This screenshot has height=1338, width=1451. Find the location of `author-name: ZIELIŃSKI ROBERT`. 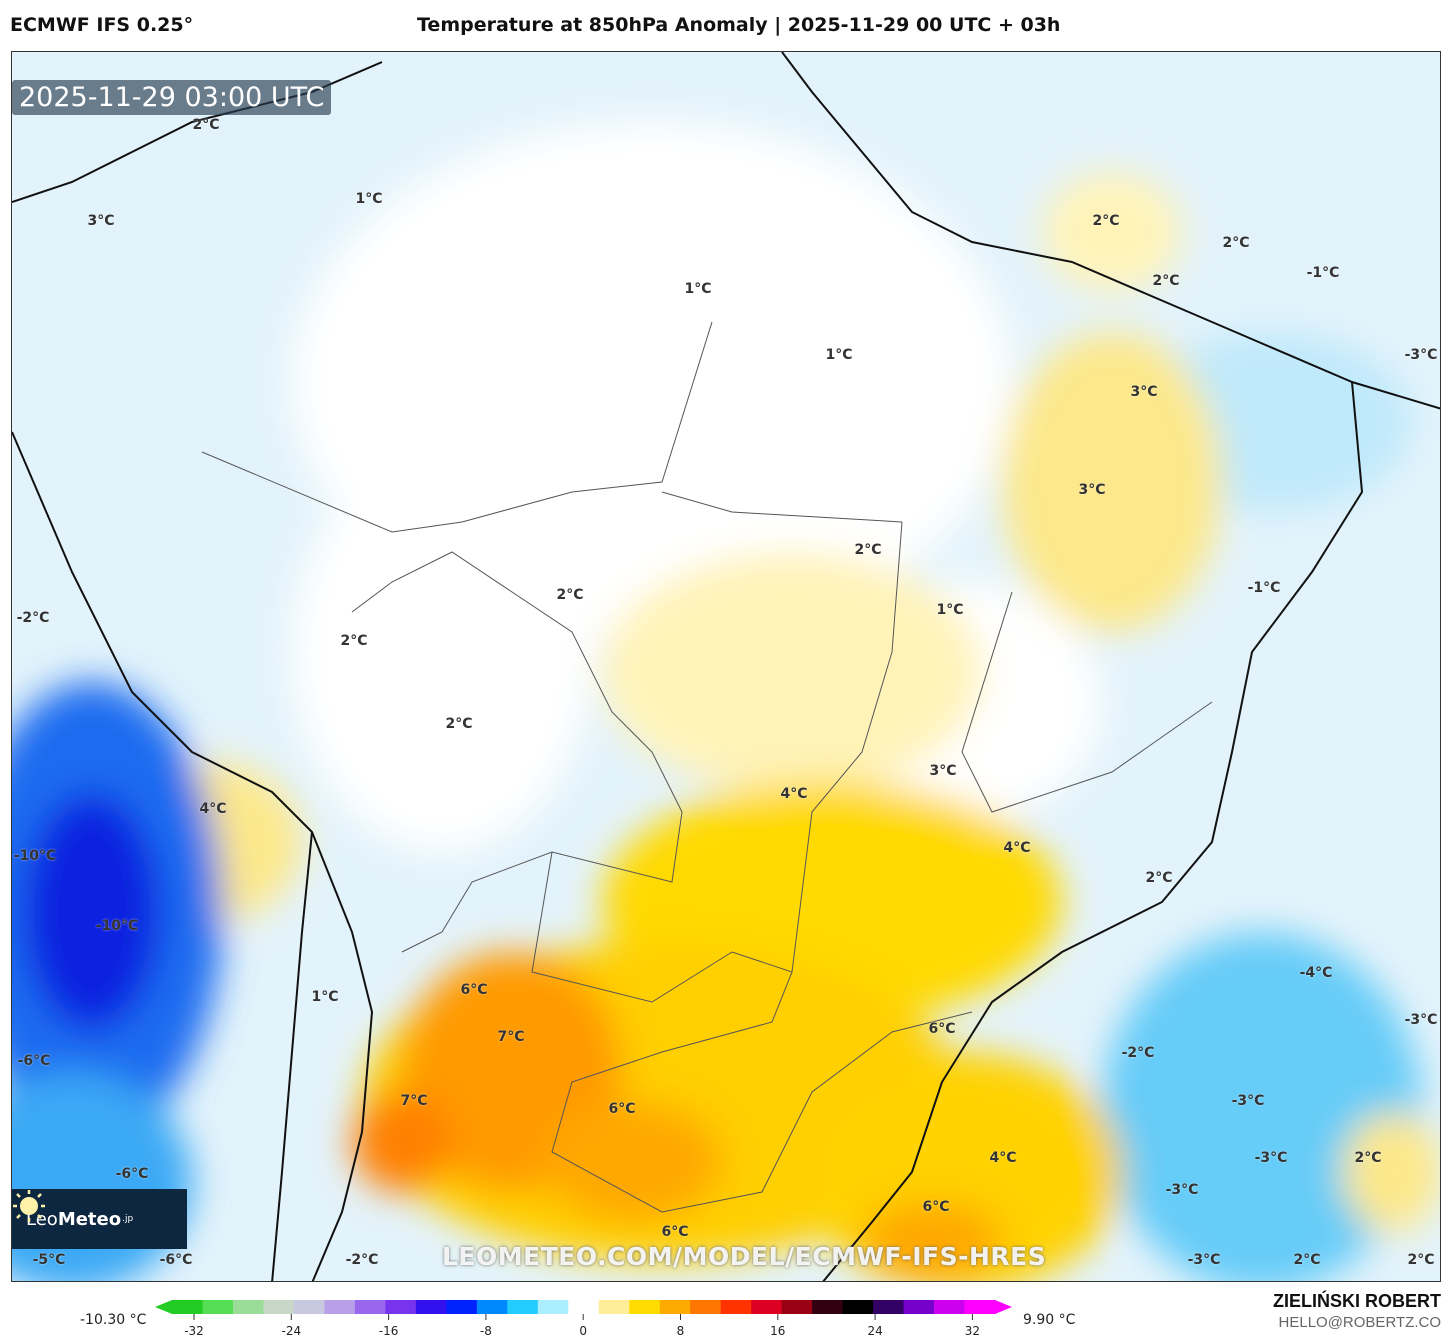

author-name: ZIELIŃSKI ROBERT is located at coordinates (1356, 1301).